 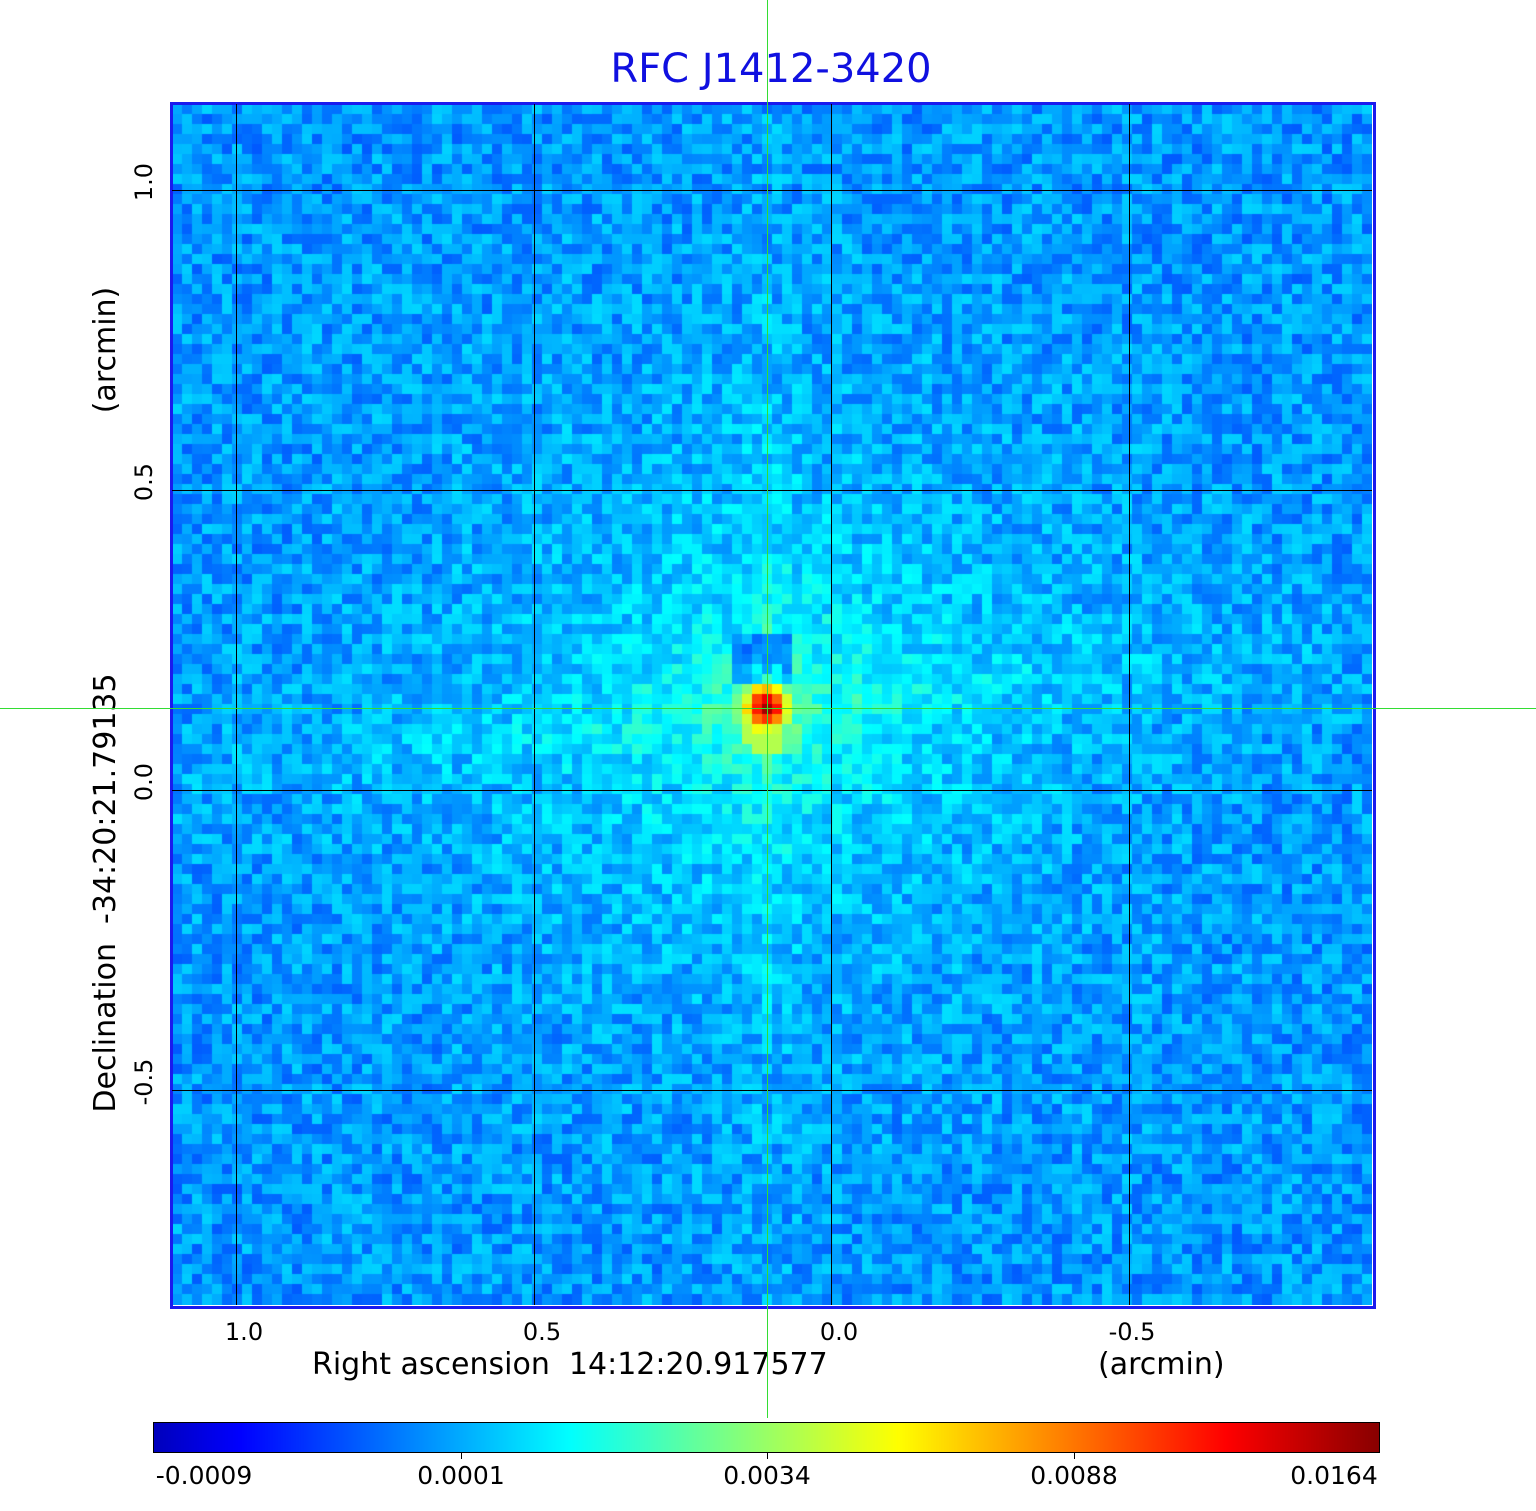 What do you see at coordinates (1132, 1332) in the screenshot?
I see `x-tick-label: -0.5` at bounding box center [1132, 1332].